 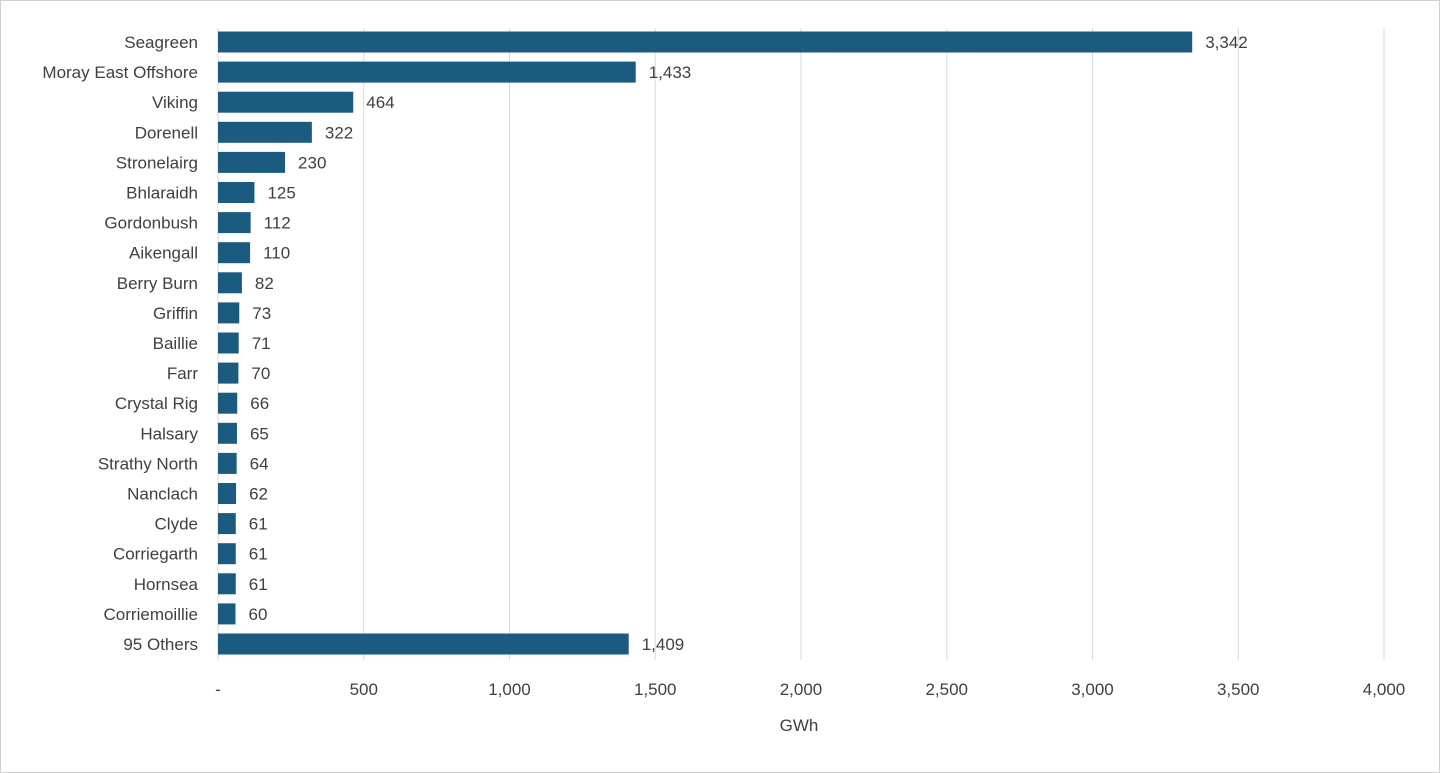 What do you see at coordinates (312, 162) in the screenshot?
I see `data-label: 230` at bounding box center [312, 162].